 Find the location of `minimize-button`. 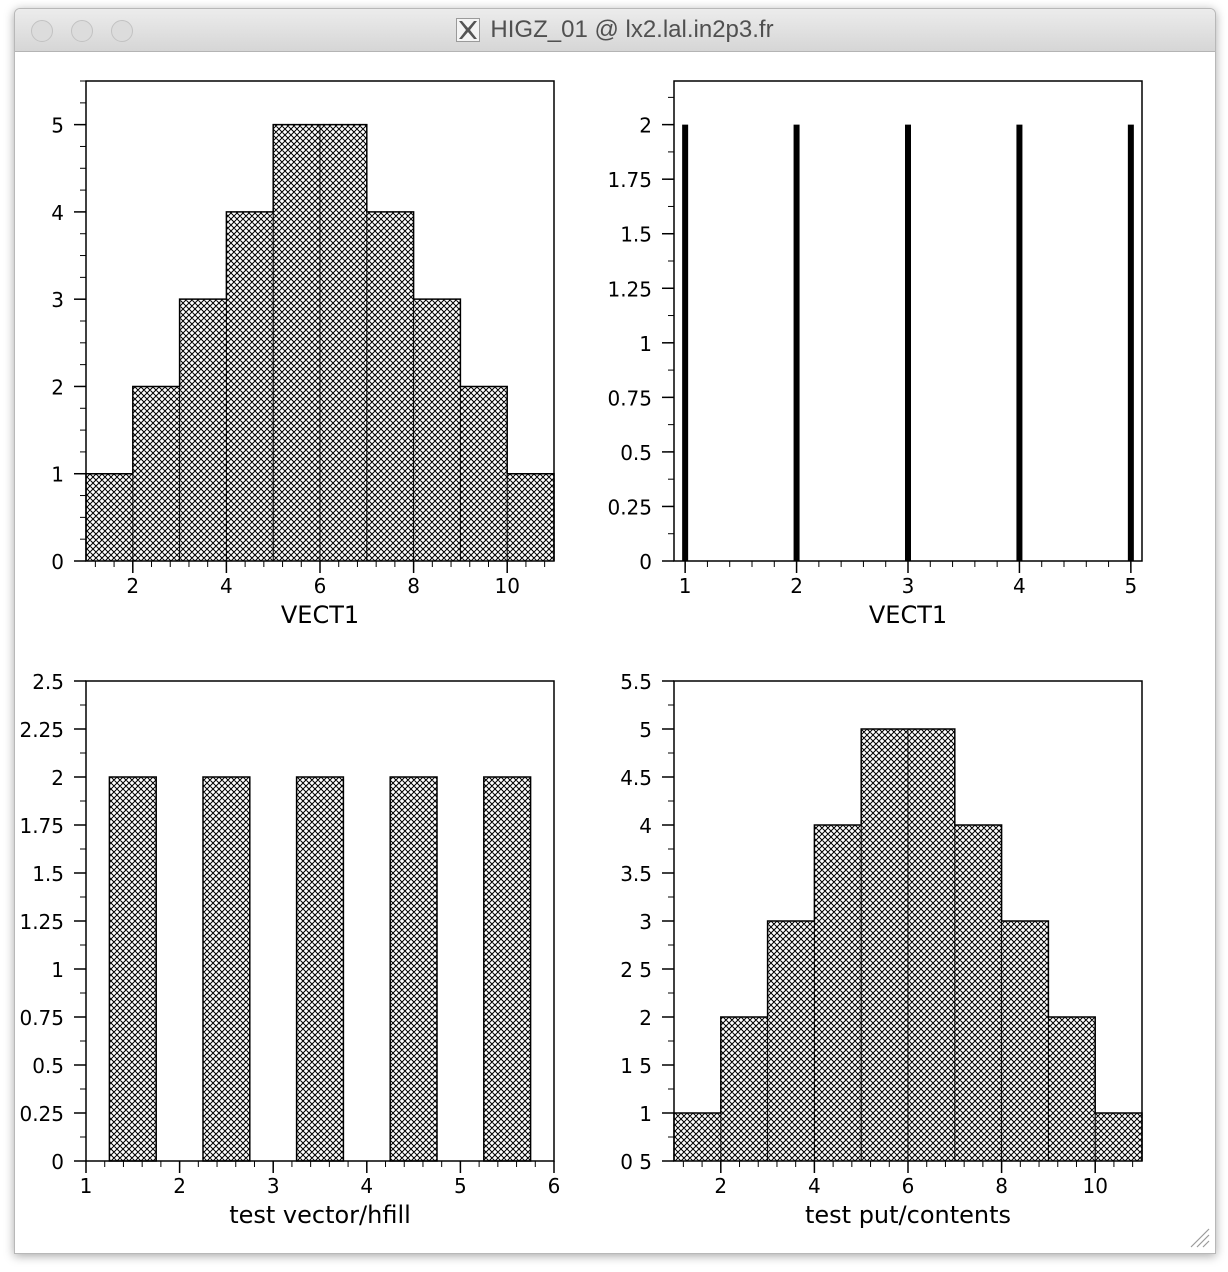

minimize-button is located at coordinates (82, 31).